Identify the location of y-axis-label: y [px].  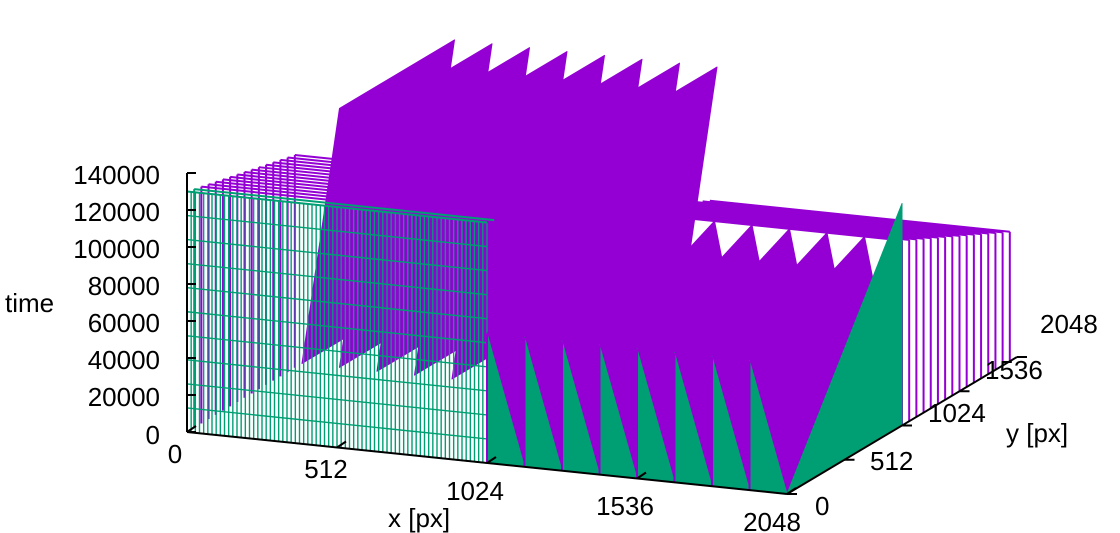
(1037, 433).